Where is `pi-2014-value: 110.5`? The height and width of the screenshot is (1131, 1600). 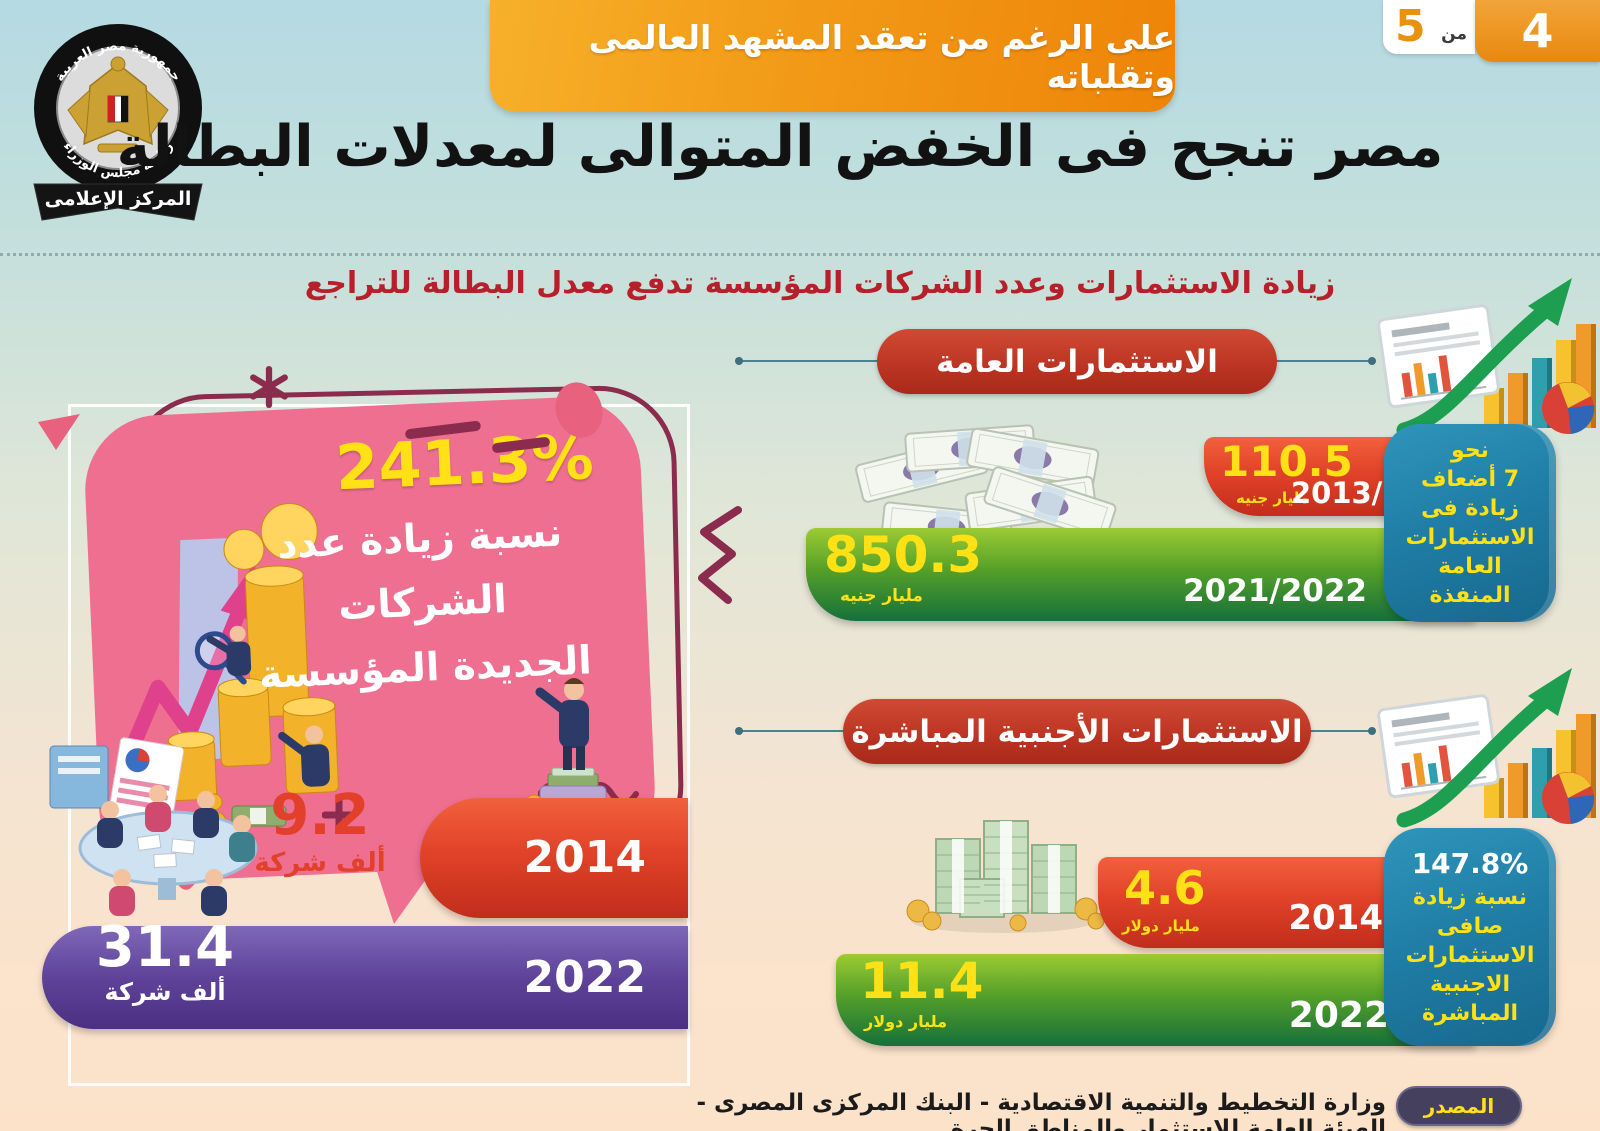
pi-2014-value: 110.5 is located at coordinates (1286, 461).